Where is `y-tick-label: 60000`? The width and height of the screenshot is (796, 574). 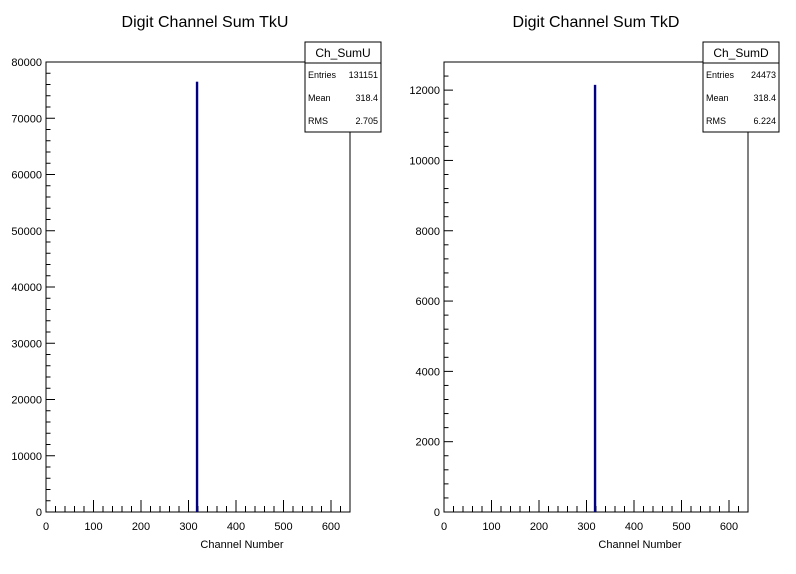
y-tick-label: 60000 is located at coordinates (26, 176).